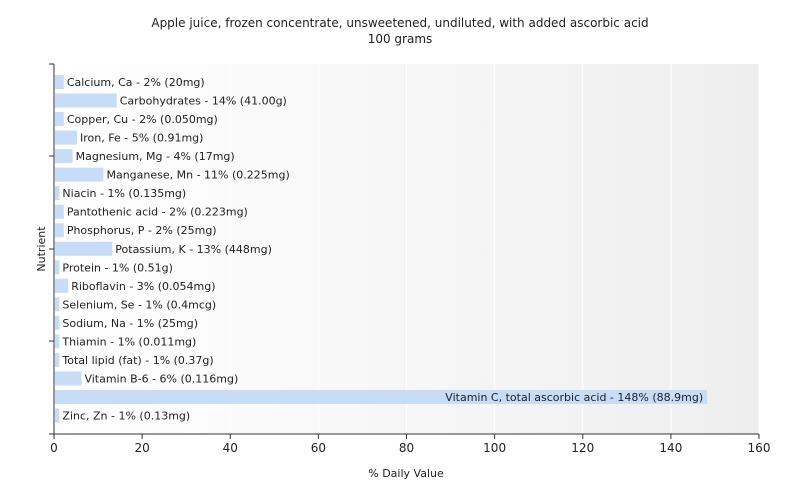 The image size is (800, 500). Describe the element at coordinates (142, 119) in the screenshot. I see `bar-label: Copper, Cu - 2% (0.050mg)` at that location.